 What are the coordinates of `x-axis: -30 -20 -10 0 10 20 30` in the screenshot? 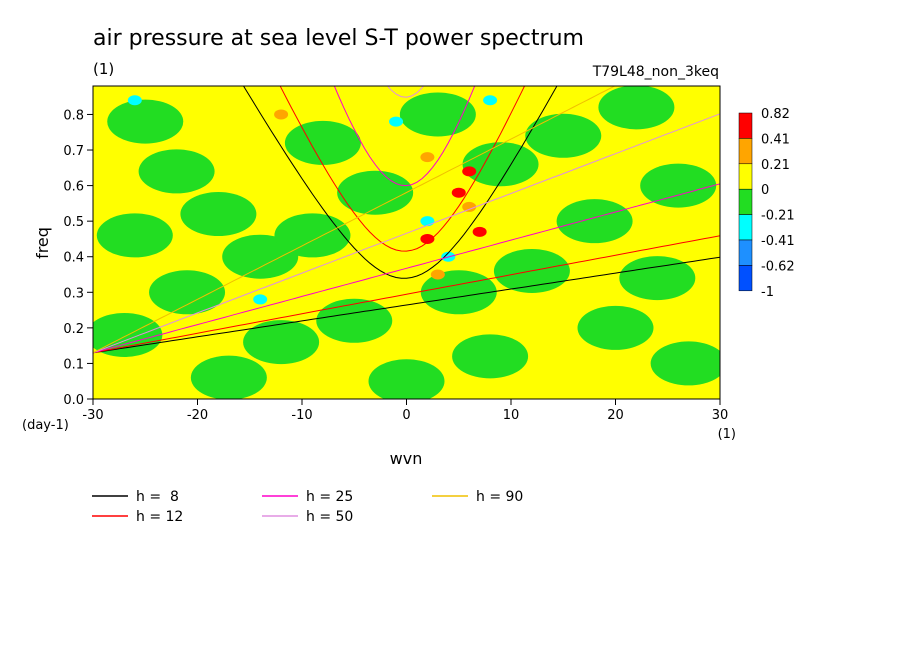 It's located at (405, 411).